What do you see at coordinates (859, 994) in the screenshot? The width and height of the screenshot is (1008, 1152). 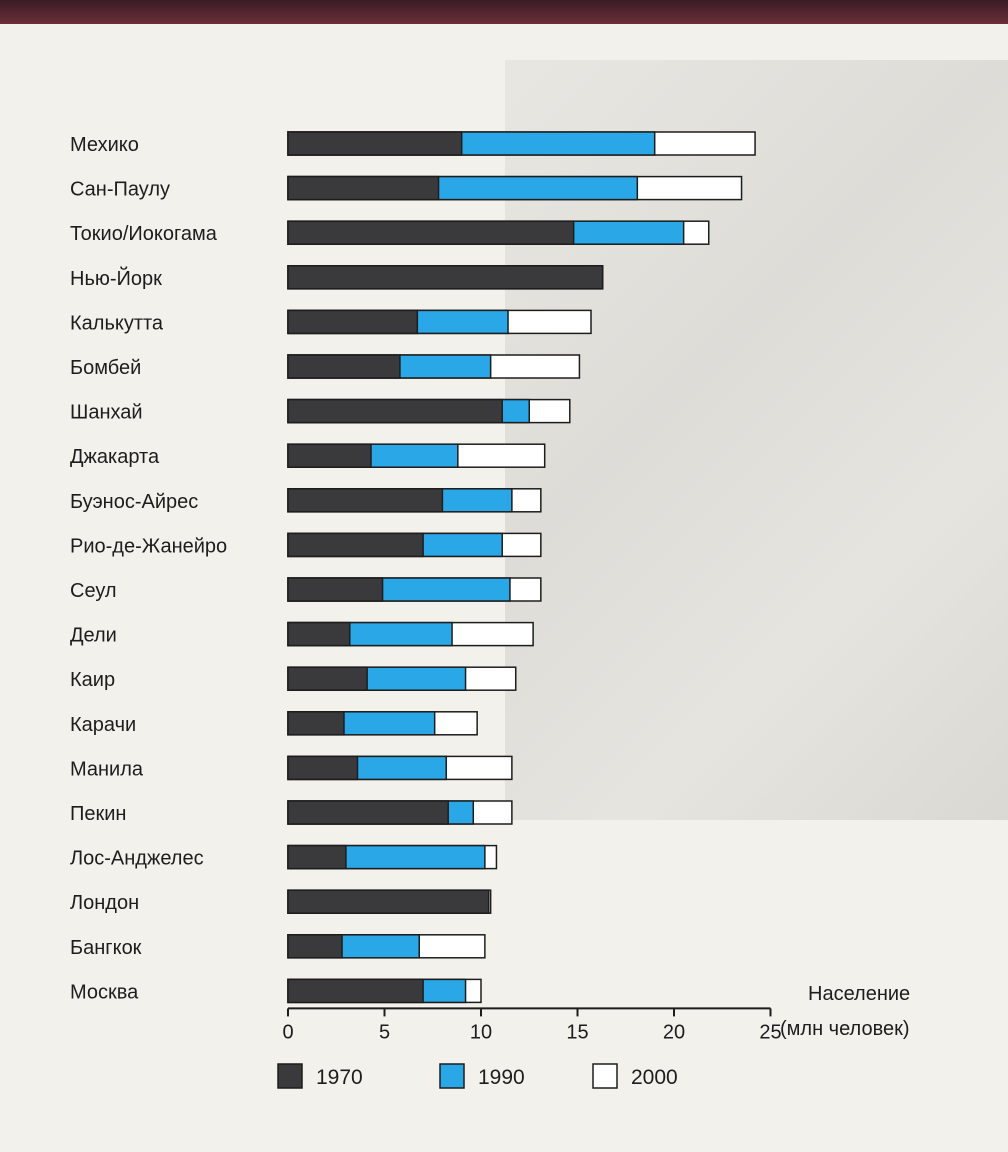 I see `x-axis-title-line1: Население` at bounding box center [859, 994].